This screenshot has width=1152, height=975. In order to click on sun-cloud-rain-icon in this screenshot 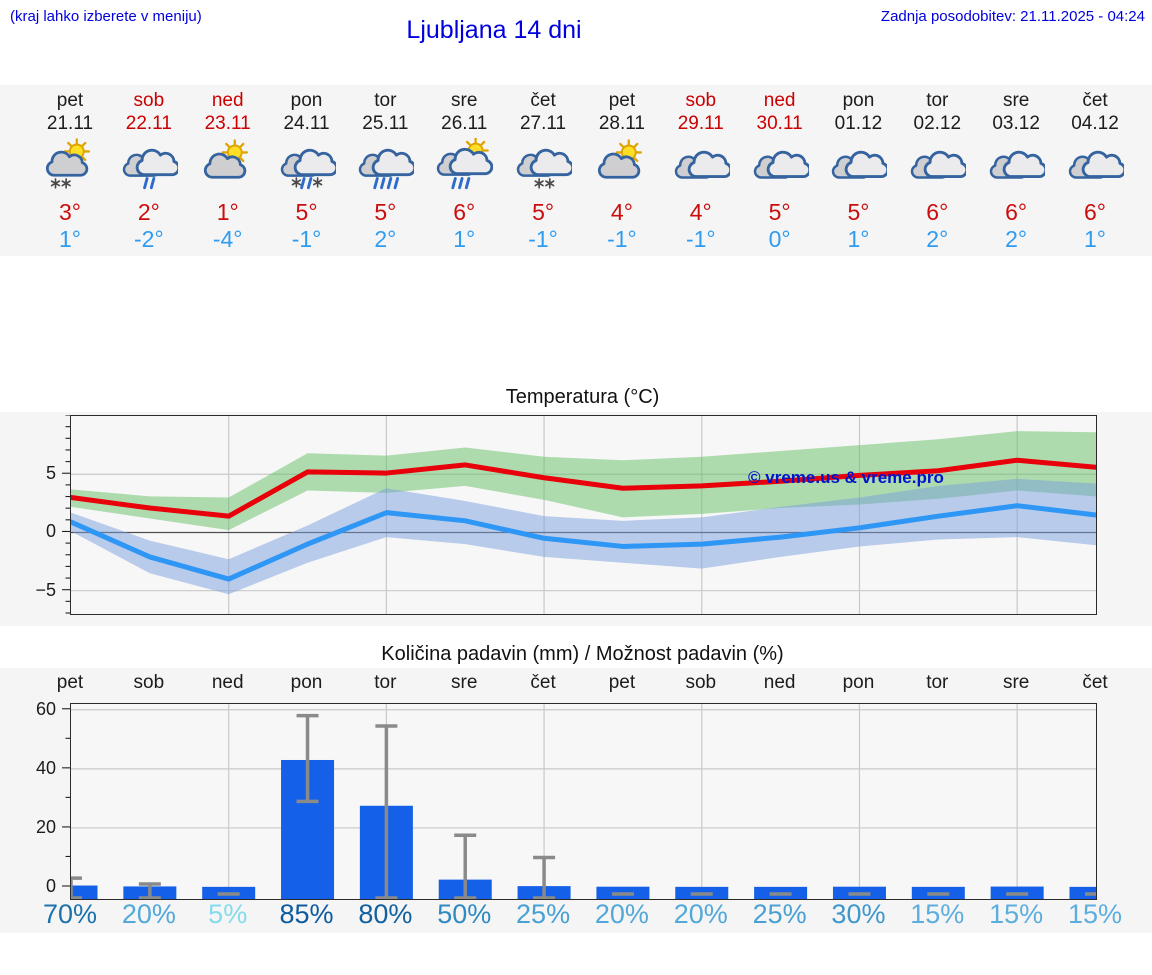, I will do `click(464, 167)`.